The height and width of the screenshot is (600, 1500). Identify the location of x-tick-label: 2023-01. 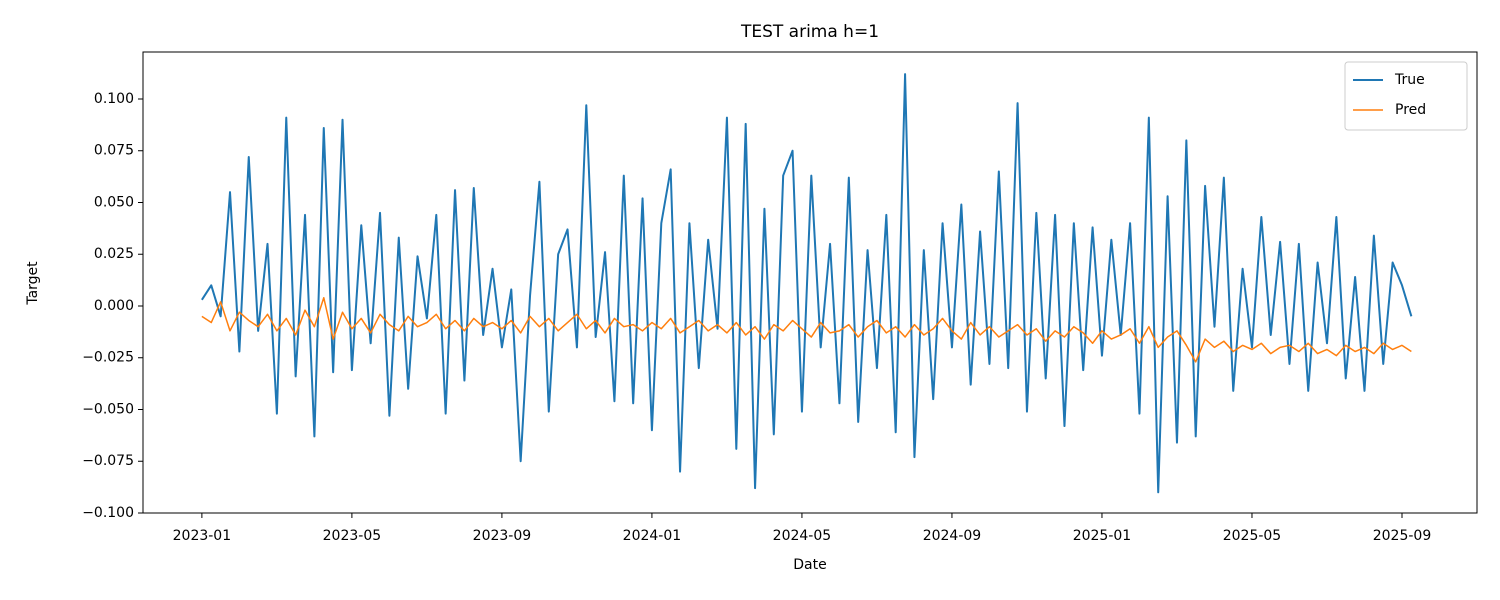
(202, 536).